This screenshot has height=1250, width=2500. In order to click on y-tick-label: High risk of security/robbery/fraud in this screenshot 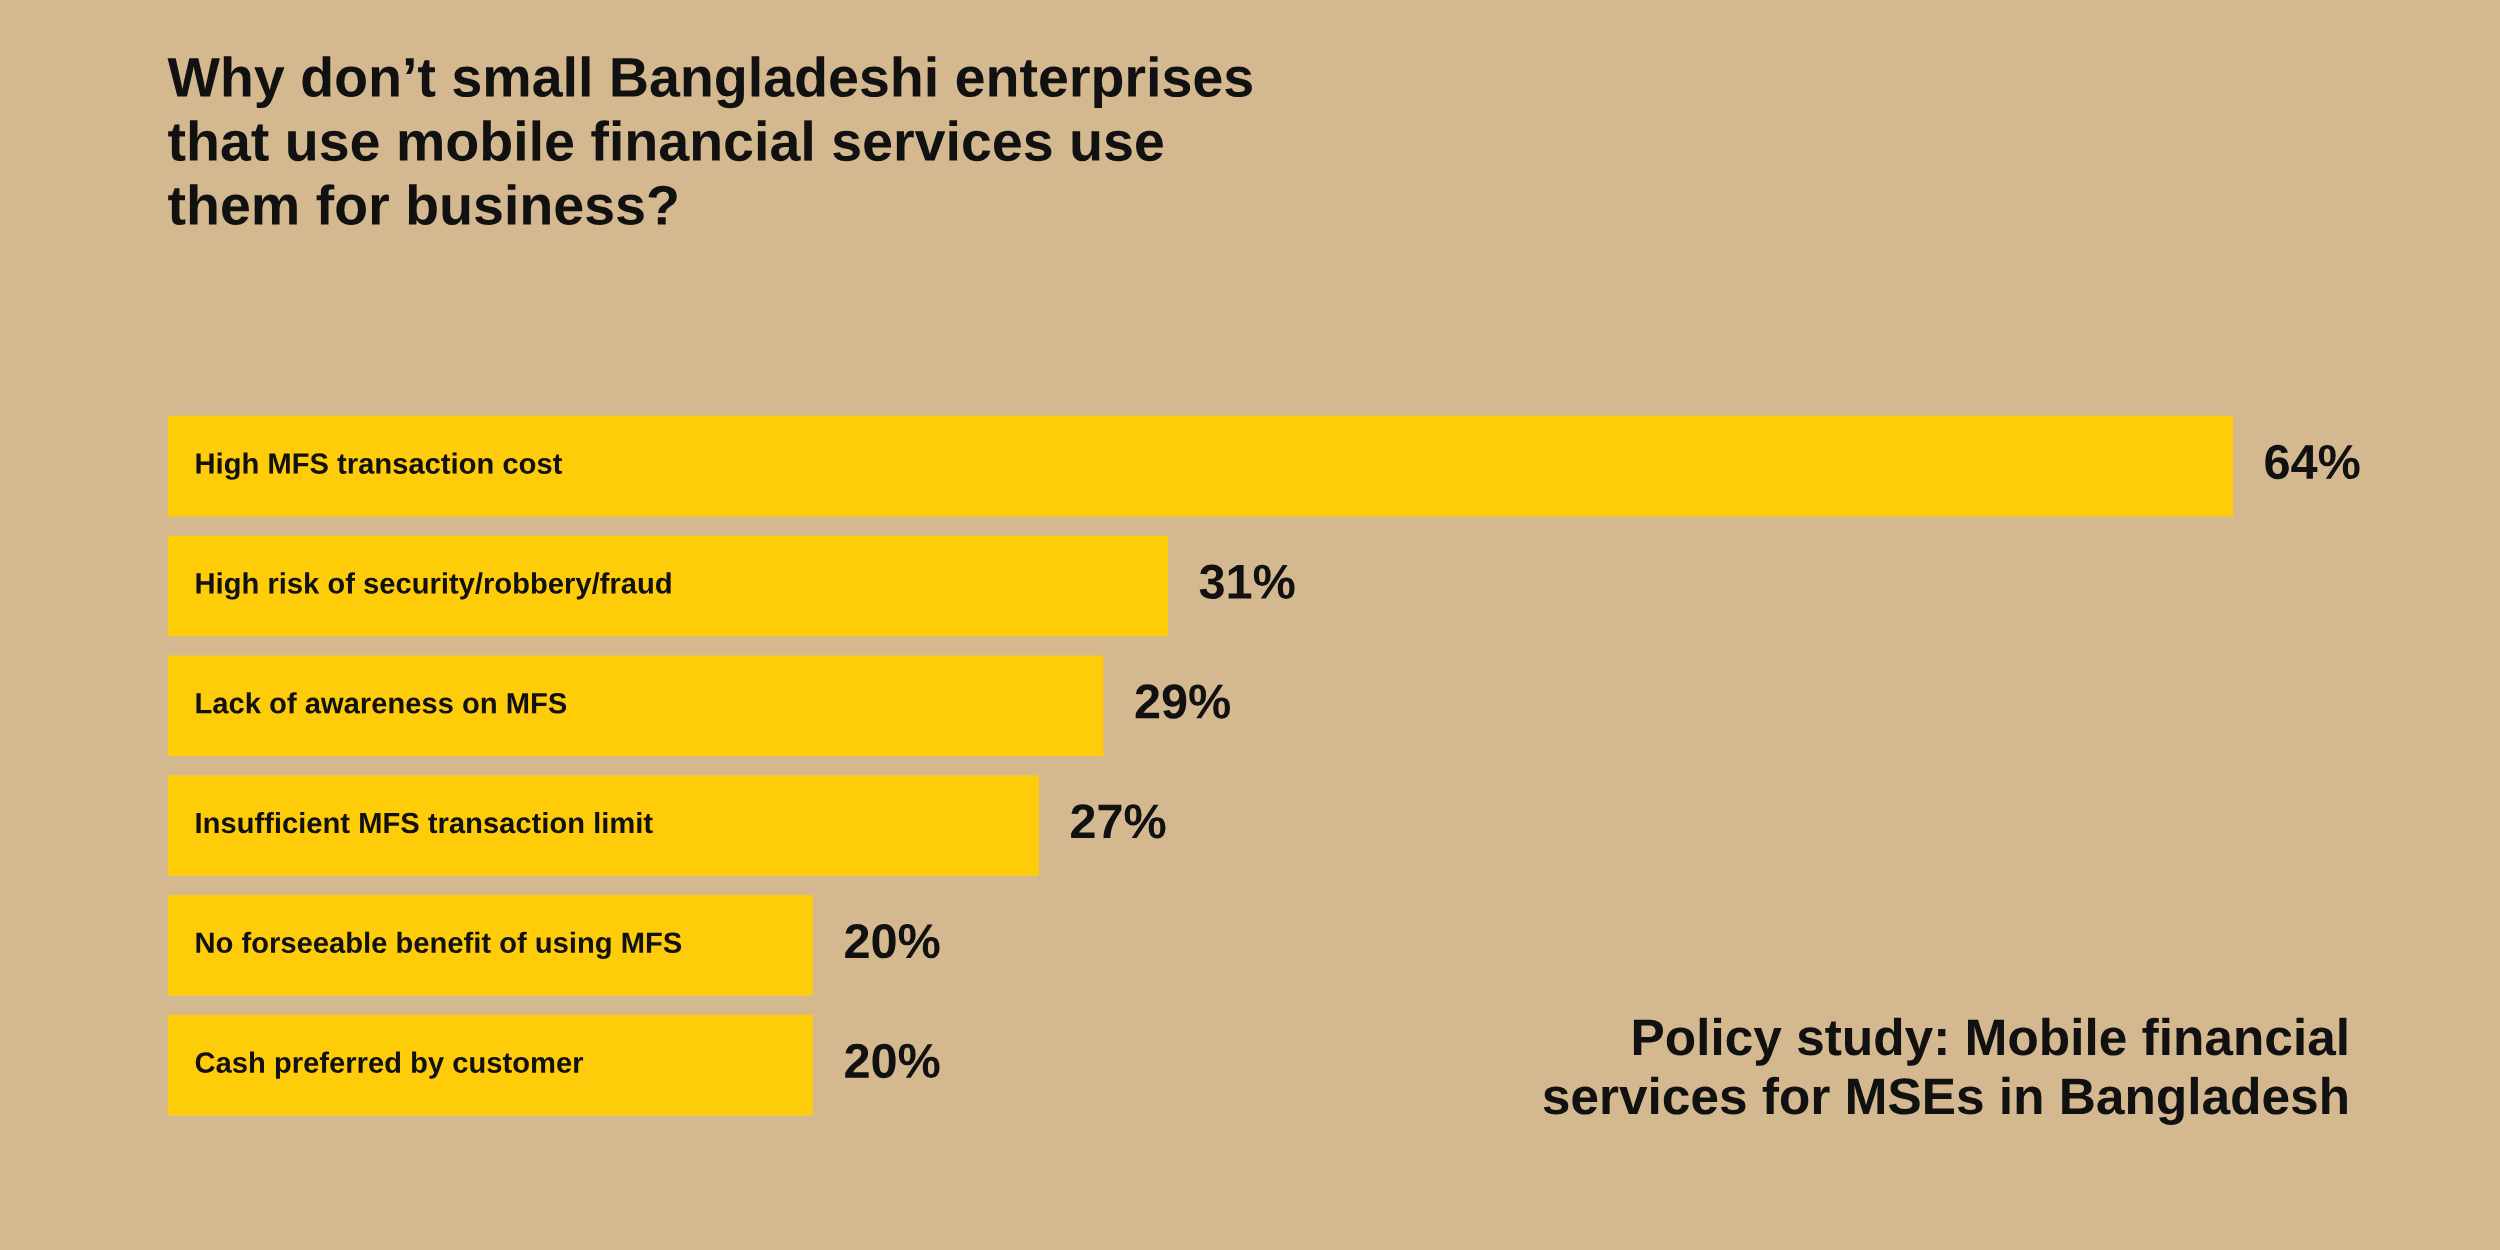, I will do `click(433, 586)`.